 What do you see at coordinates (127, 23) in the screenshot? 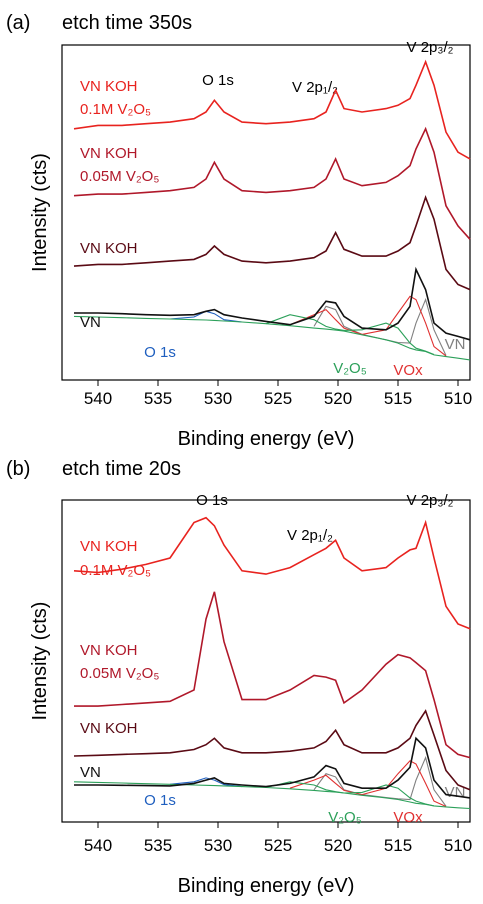
I see `panel-title: etch time 350s` at bounding box center [127, 23].